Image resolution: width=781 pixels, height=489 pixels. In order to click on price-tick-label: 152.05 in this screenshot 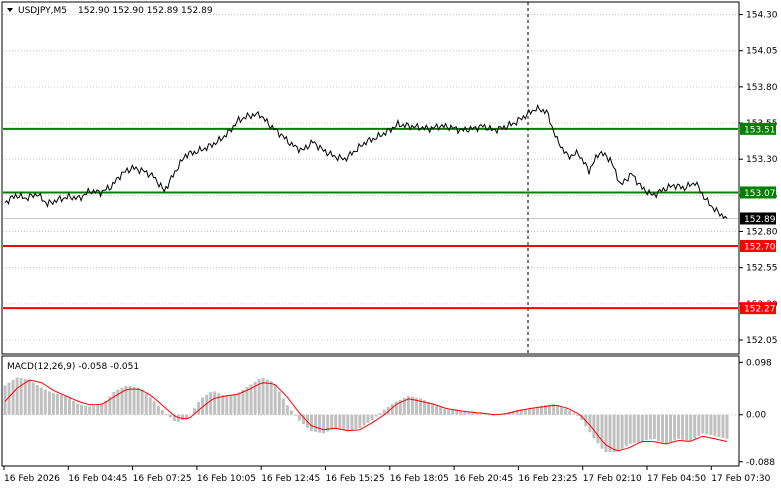, I will do `click(762, 341)`.